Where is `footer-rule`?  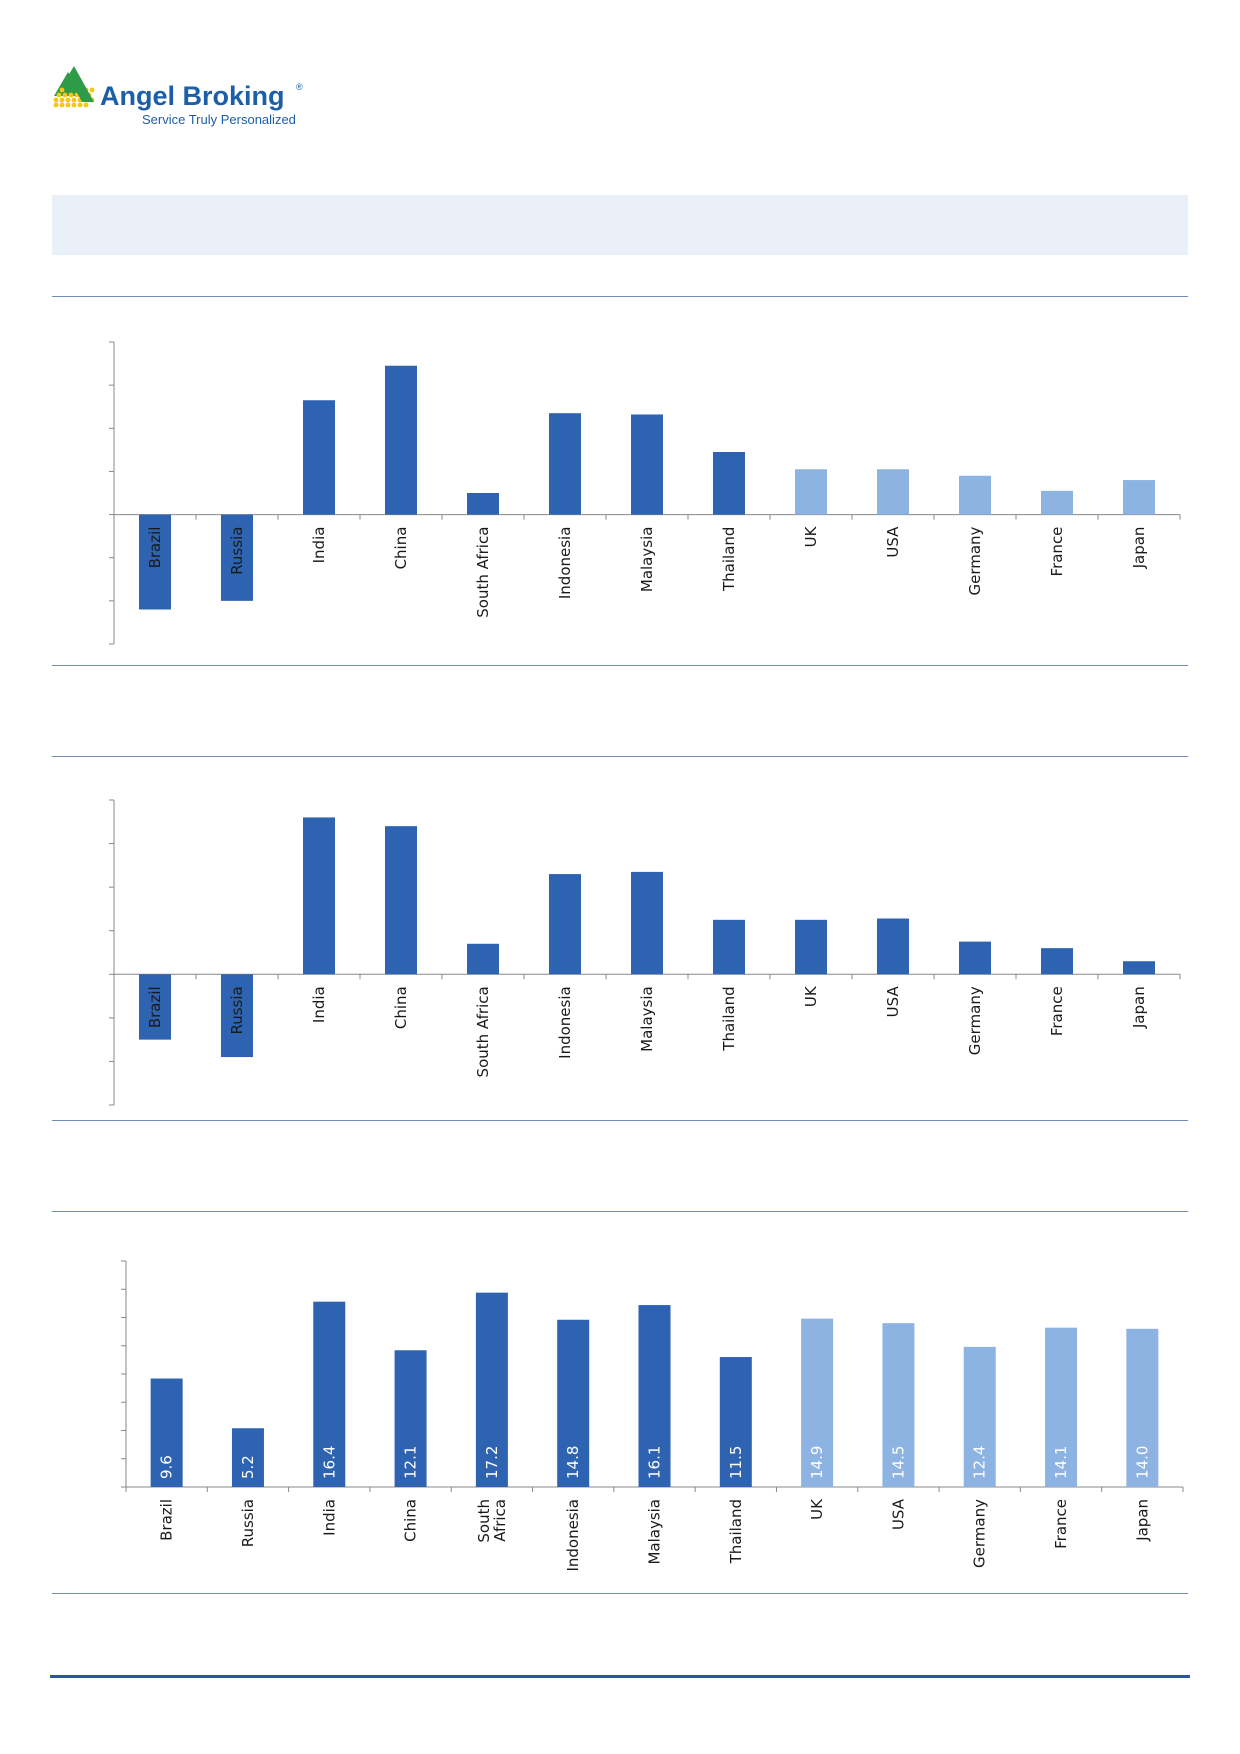
footer-rule is located at coordinates (620, 1676).